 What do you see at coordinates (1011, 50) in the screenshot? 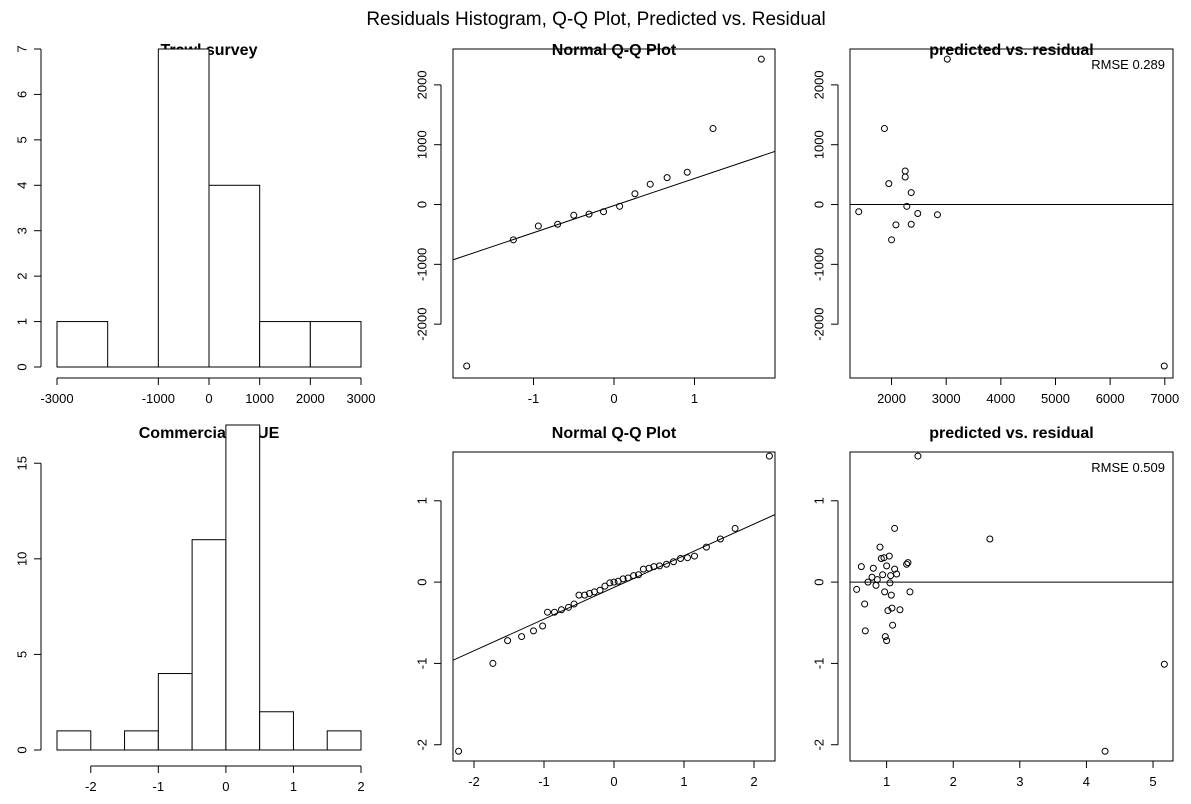
I see `panel-title: predicted vs. residual` at bounding box center [1011, 50].